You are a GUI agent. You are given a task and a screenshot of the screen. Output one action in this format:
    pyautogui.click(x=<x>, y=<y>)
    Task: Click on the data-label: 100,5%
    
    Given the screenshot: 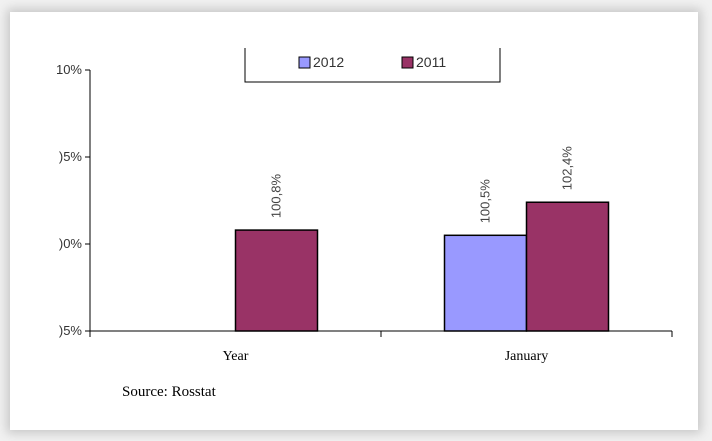 What is the action you would take?
    pyautogui.click(x=485, y=201)
    